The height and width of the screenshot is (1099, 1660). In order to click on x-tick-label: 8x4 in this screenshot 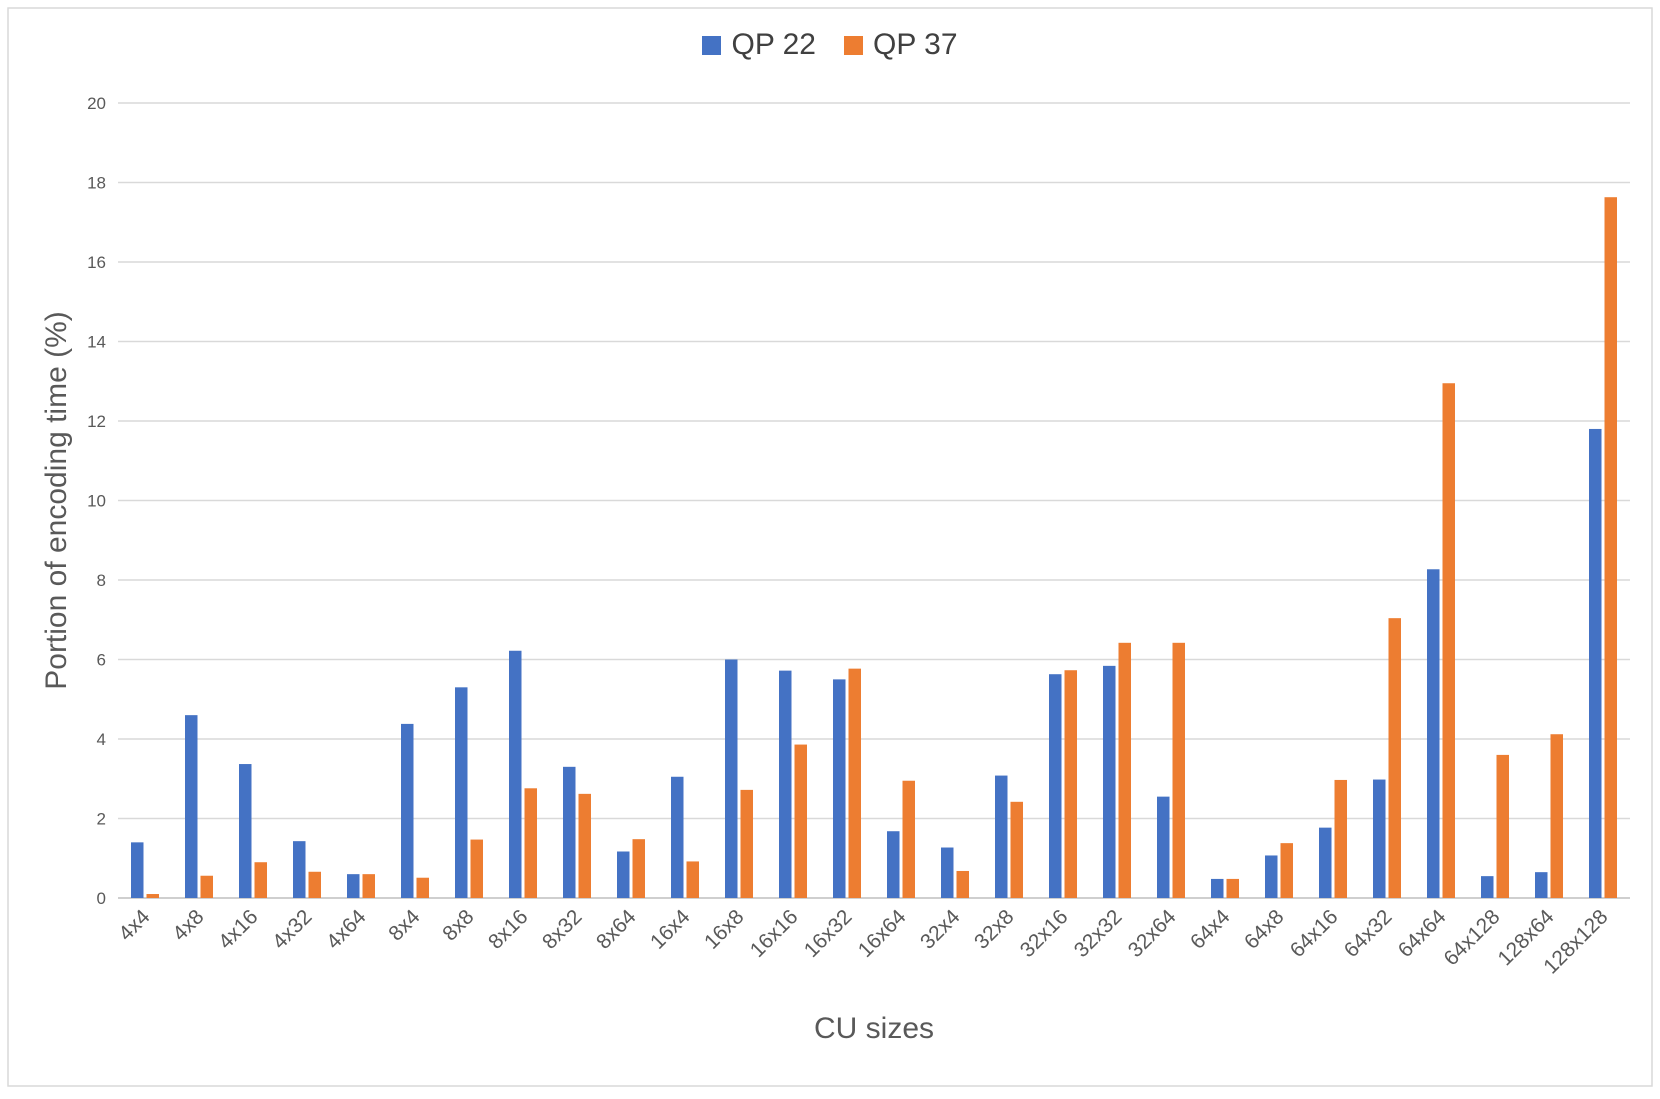, I will do `click(404, 925)`.